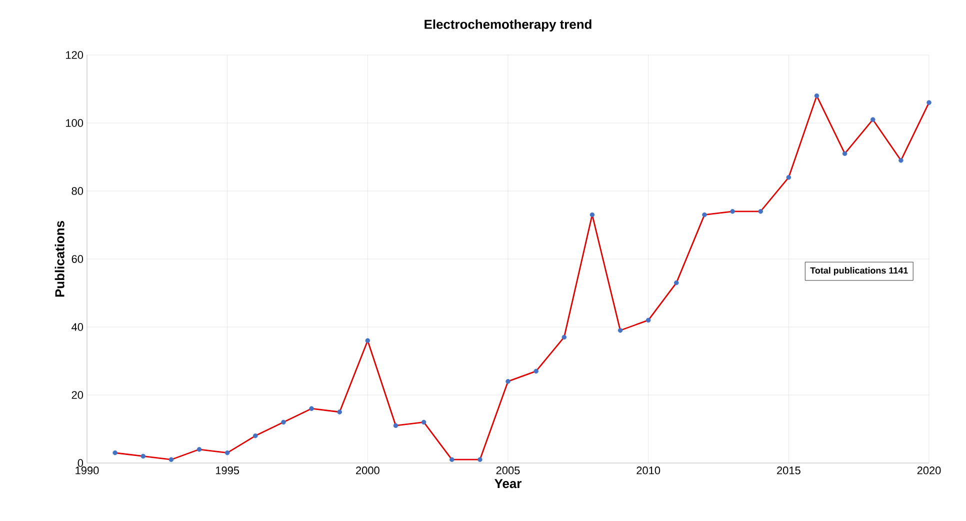  Describe the element at coordinates (59, 259) in the screenshot. I see `y-axis-title: Publications` at that location.